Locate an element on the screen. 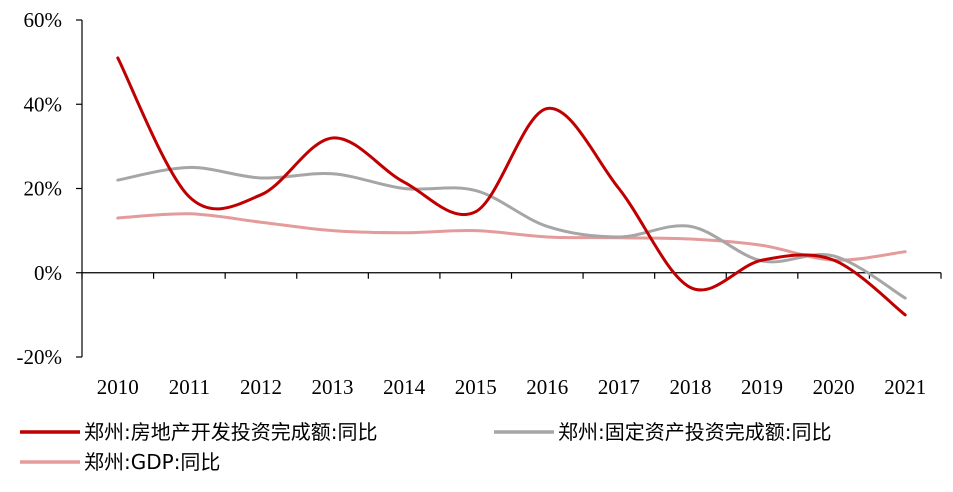 The image size is (953, 492). x-tick-label: 2019 is located at coordinates (762, 387).